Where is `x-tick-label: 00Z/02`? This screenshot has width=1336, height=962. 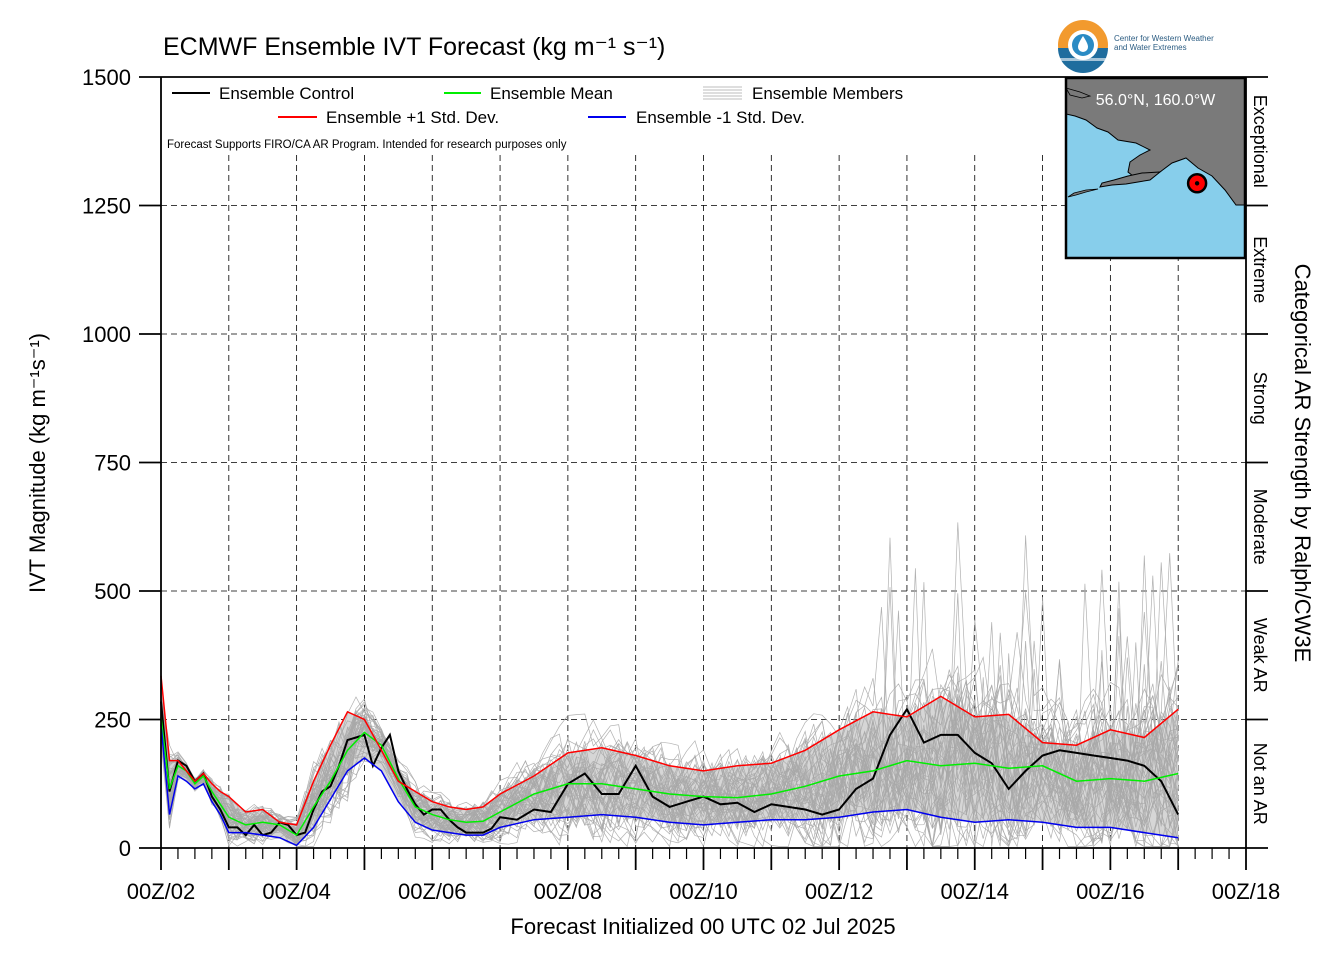 x-tick-label: 00Z/02 is located at coordinates (161, 891).